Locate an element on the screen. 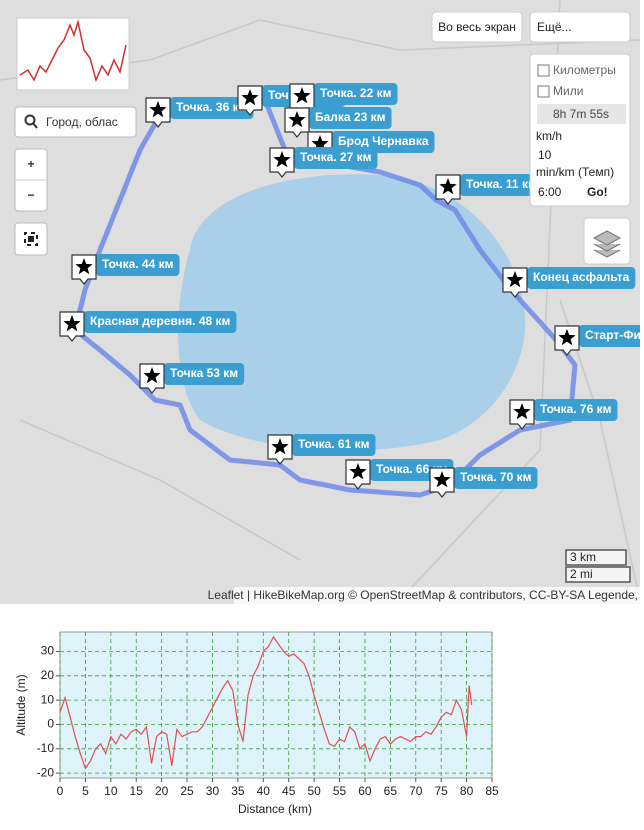 This screenshot has height=830, width=644. speed-input is located at coordinates (560, 155).